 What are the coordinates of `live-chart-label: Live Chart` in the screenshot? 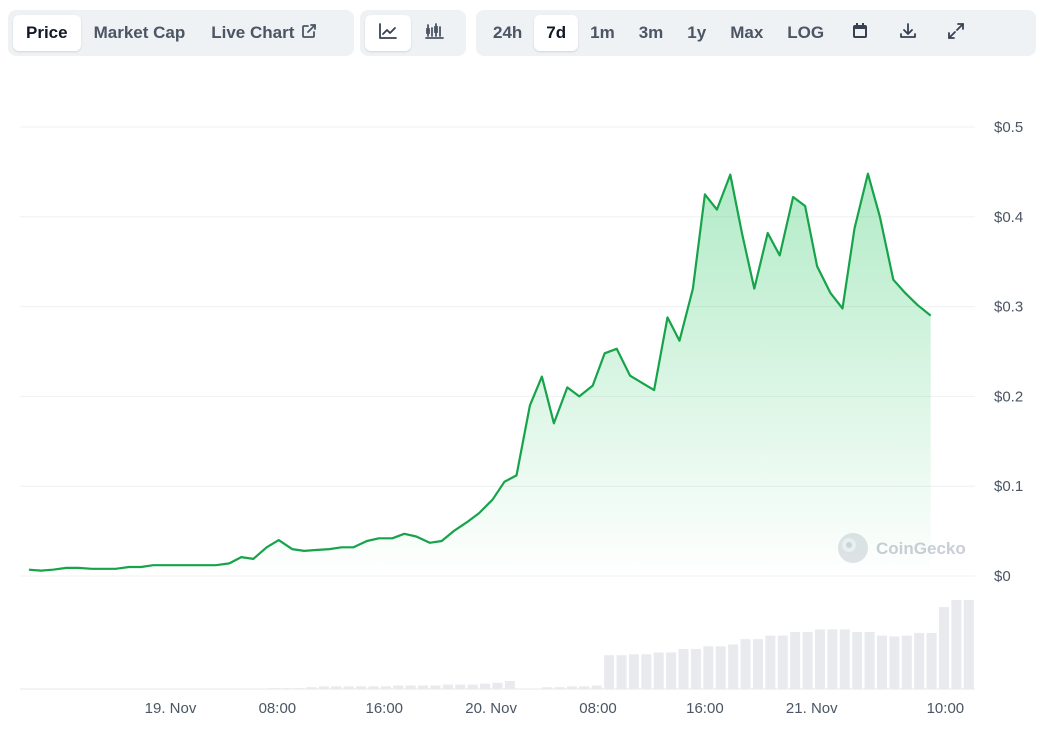 It's located at (253, 32).